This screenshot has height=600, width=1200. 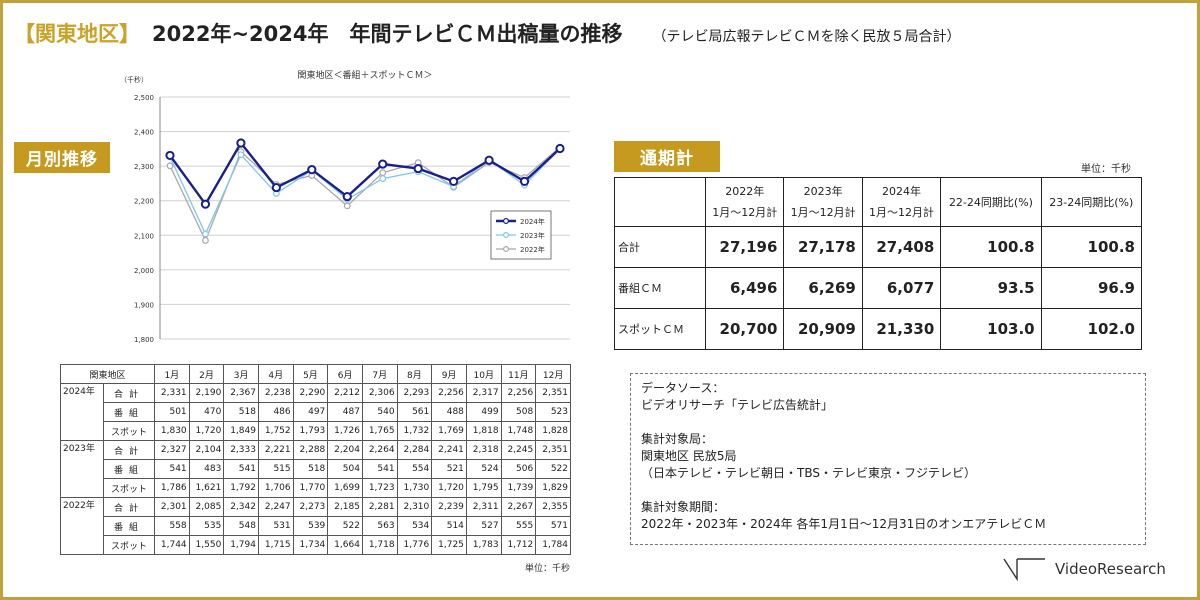 What do you see at coordinates (518, 526) in the screenshot?
I see `monthly-cell: 555` at bounding box center [518, 526].